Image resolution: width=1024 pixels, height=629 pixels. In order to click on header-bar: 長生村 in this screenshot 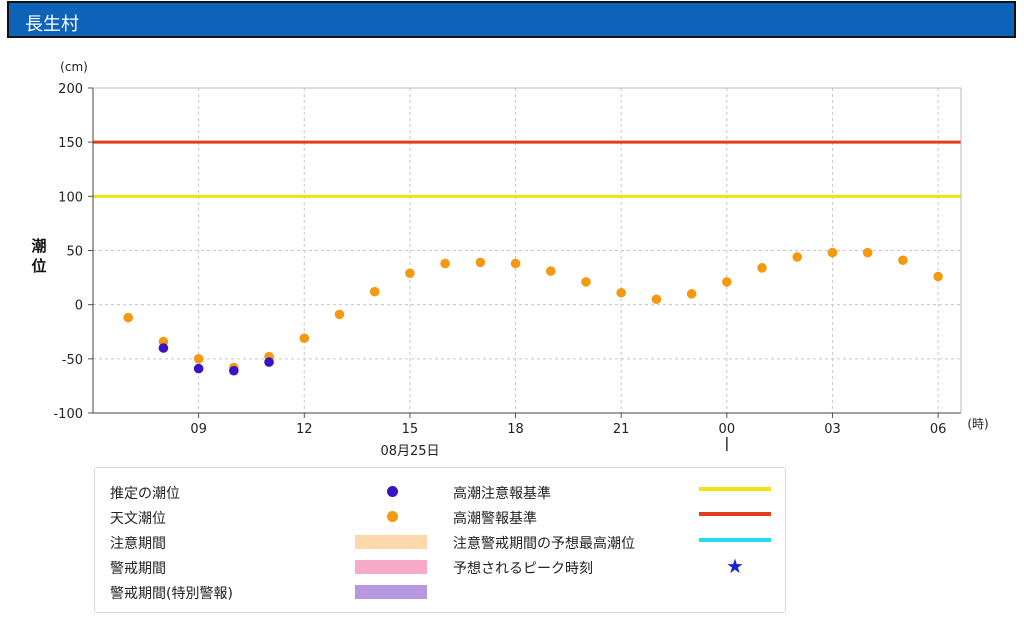, I will do `click(511, 19)`.